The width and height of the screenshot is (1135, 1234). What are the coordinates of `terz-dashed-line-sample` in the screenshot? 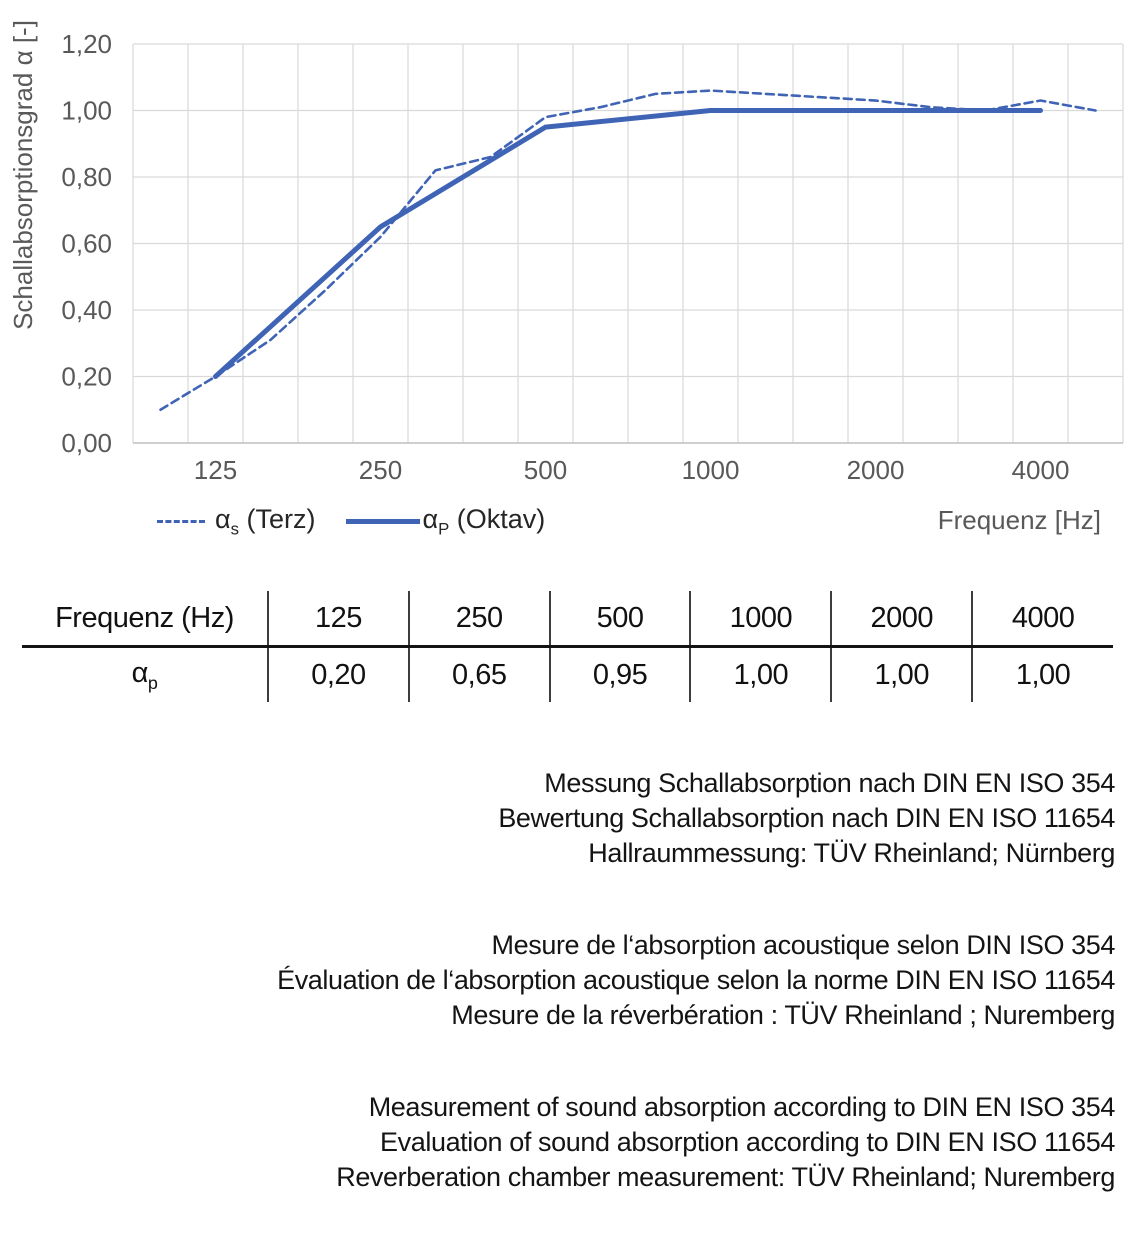 It's located at (181, 522).